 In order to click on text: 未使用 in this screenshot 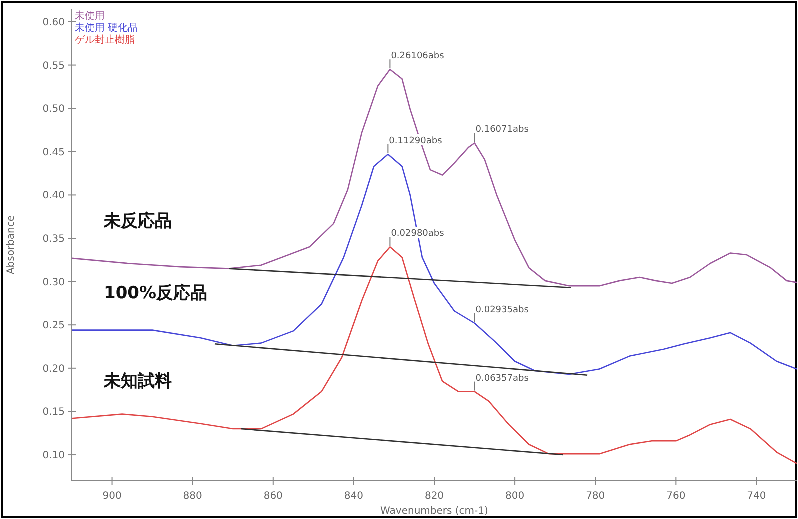, I will do `click(90, 16)`.